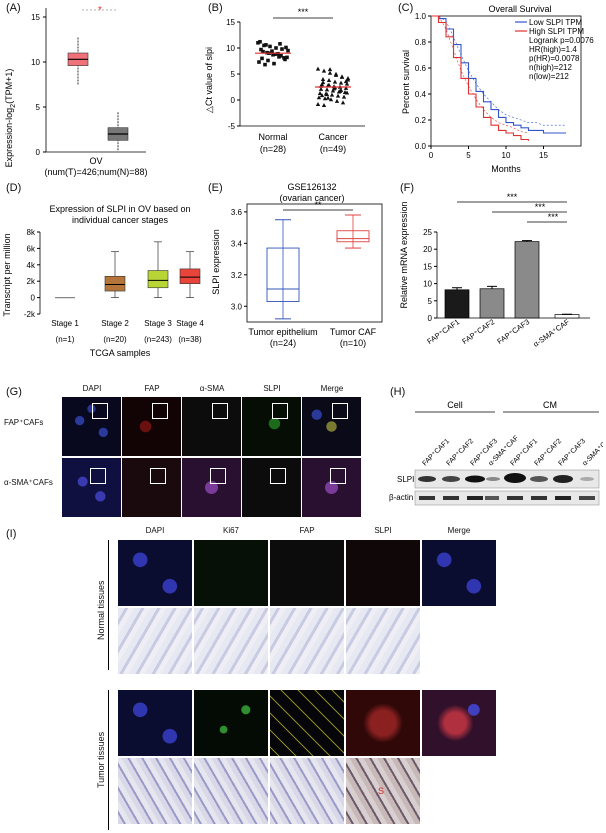 This screenshot has height=833, width=606. Describe the element at coordinates (271, 426) in the screenshot. I see `panel-g-img-fap-slpi` at that location.